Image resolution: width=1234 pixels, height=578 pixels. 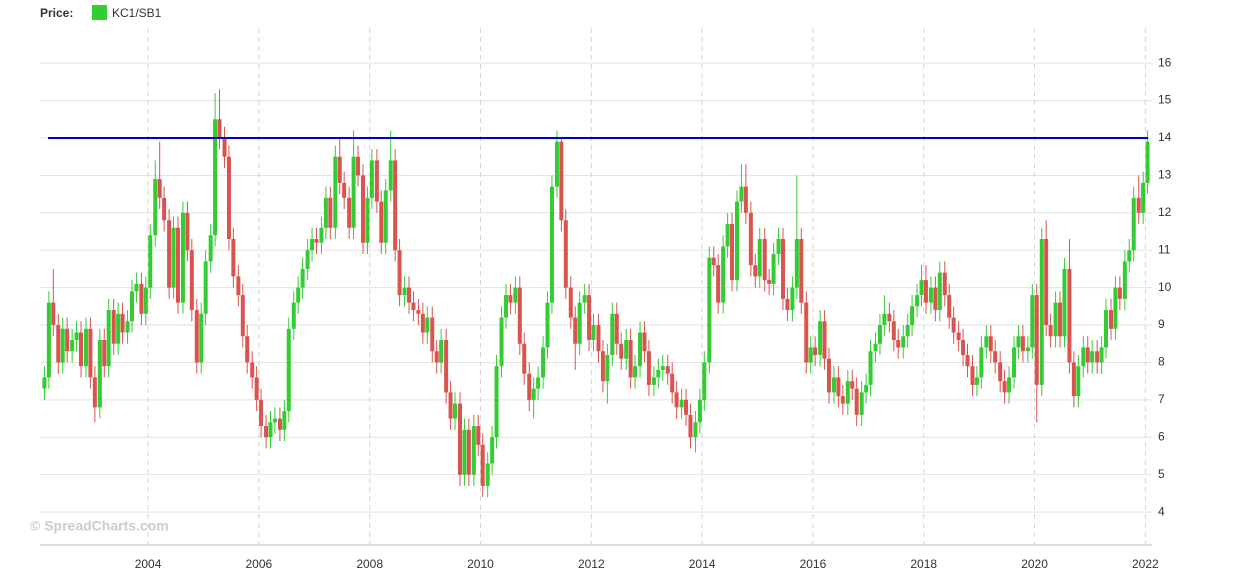 I want to click on y-tick-label: 9, so click(x=1161, y=324).